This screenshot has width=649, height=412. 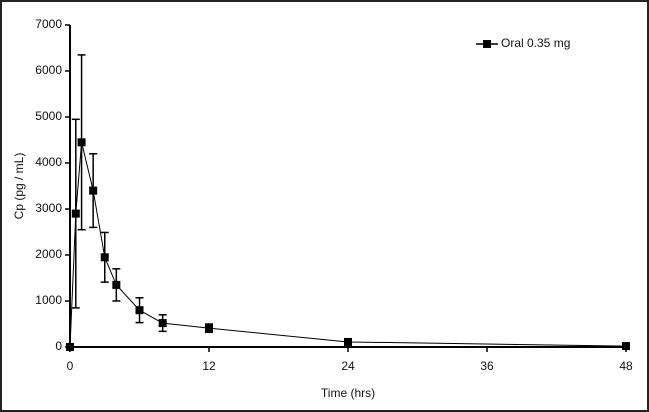 What do you see at coordinates (70, 366) in the screenshot?
I see `x-tick-label: 0` at bounding box center [70, 366].